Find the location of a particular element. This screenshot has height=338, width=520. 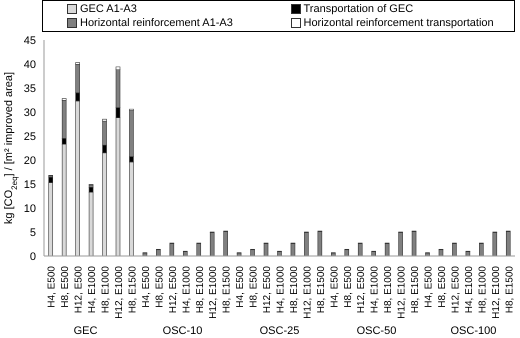

y-tick-label: 5 is located at coordinates (33, 232).